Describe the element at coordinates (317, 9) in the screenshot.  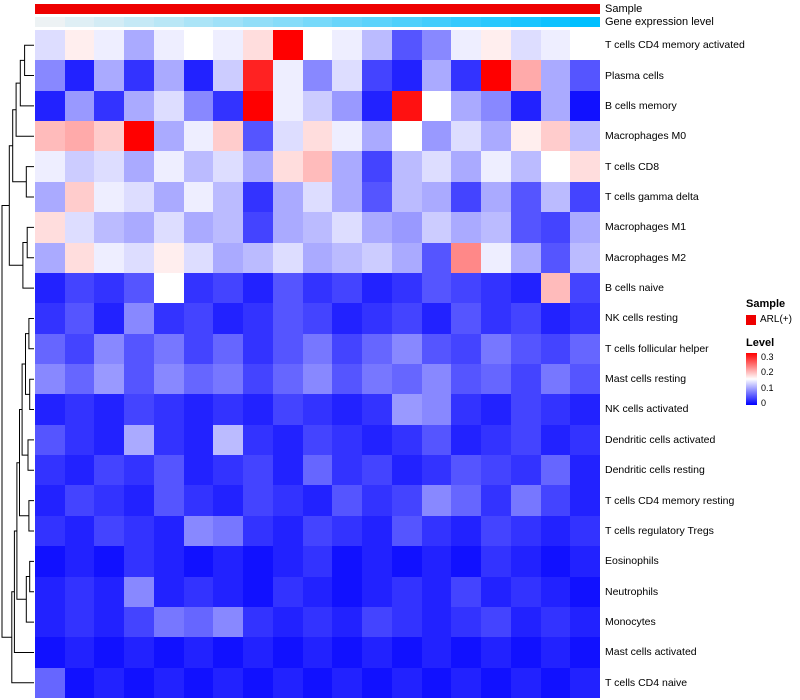
I see `sample-annotation-bar` at that location.